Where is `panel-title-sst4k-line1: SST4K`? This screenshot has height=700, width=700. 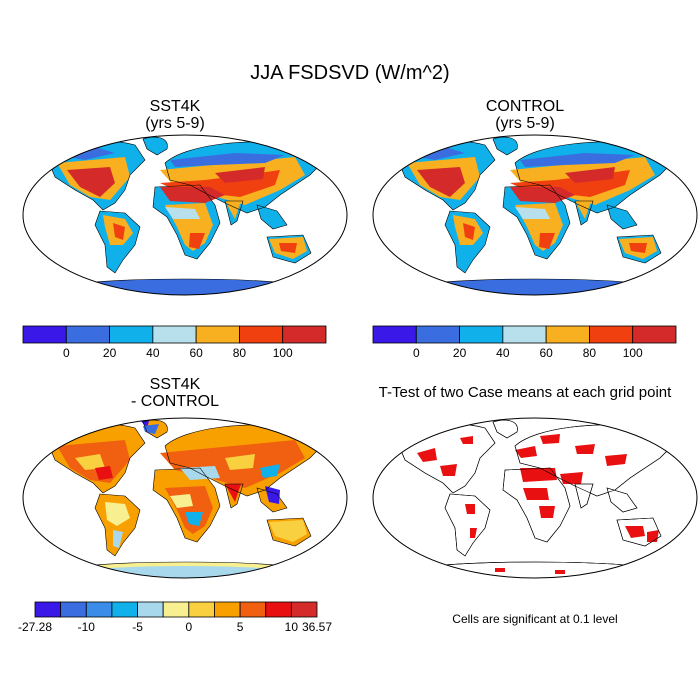 panel-title-sst4k-line1: SST4K is located at coordinates (175, 106).